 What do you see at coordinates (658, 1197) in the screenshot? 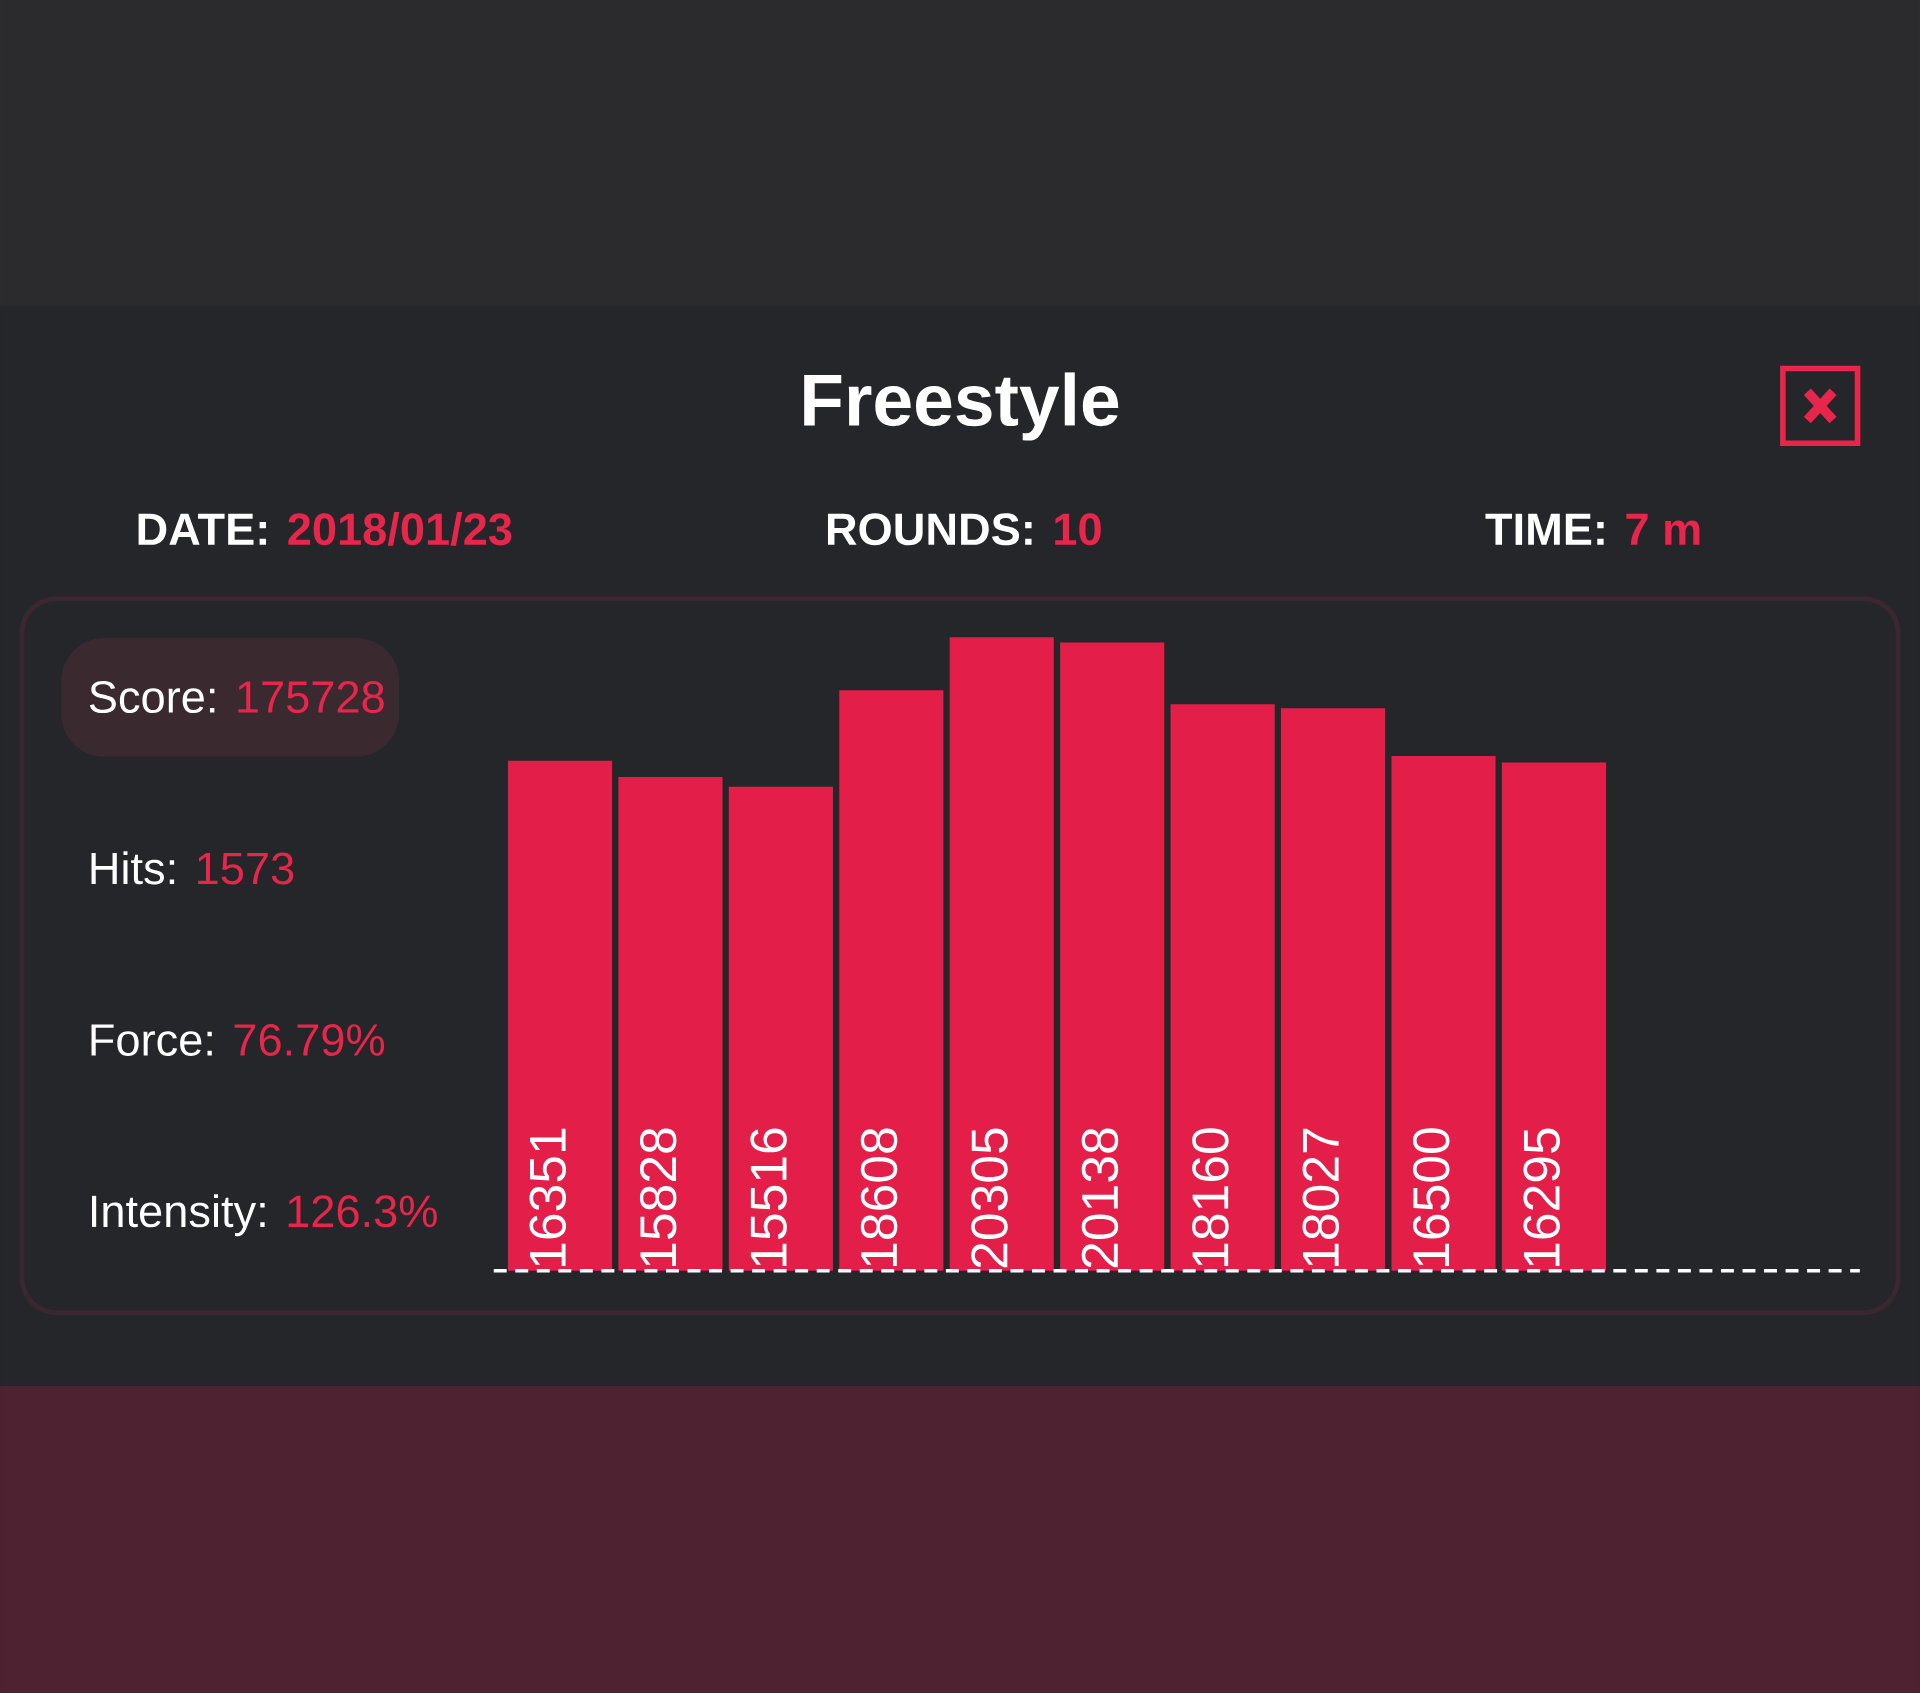
I see `data-label: 15828` at bounding box center [658, 1197].